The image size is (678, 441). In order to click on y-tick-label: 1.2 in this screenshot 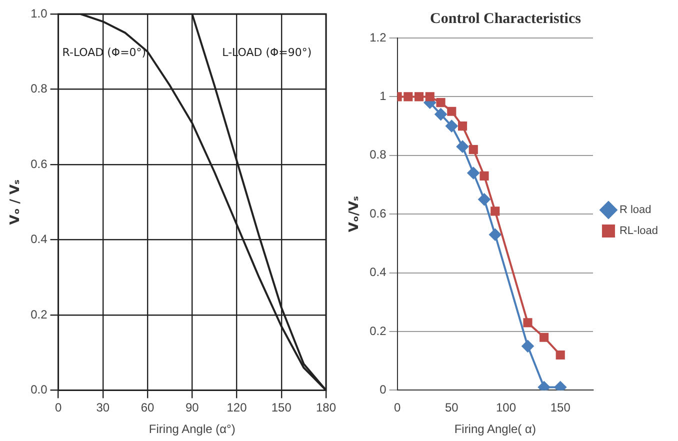, I will do `click(378, 37)`.